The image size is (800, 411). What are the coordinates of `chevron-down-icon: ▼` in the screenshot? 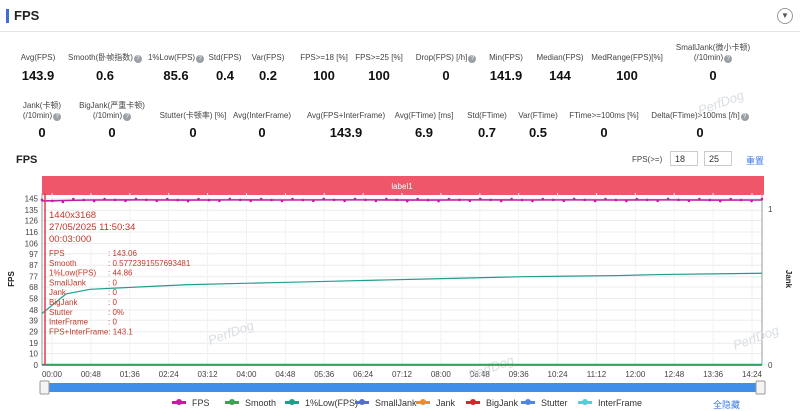 It's located at (785, 16).